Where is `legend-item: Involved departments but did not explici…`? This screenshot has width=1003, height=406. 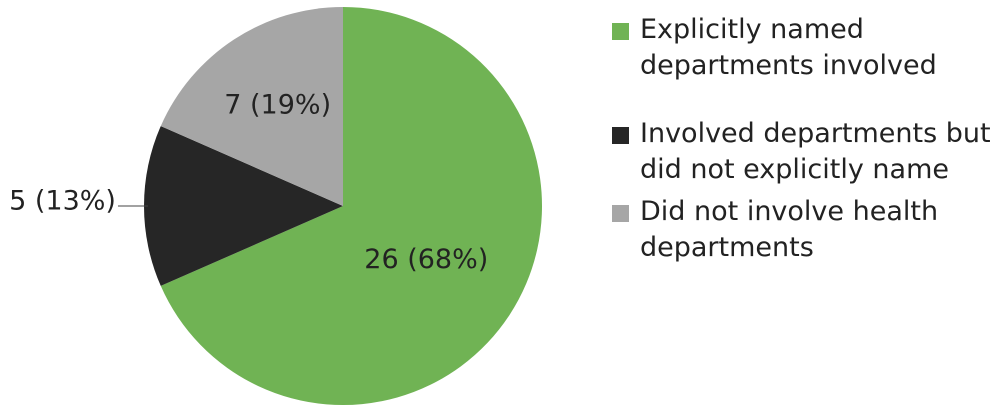 legend-item: Involved departments but did not explici… is located at coordinates (805, 152).